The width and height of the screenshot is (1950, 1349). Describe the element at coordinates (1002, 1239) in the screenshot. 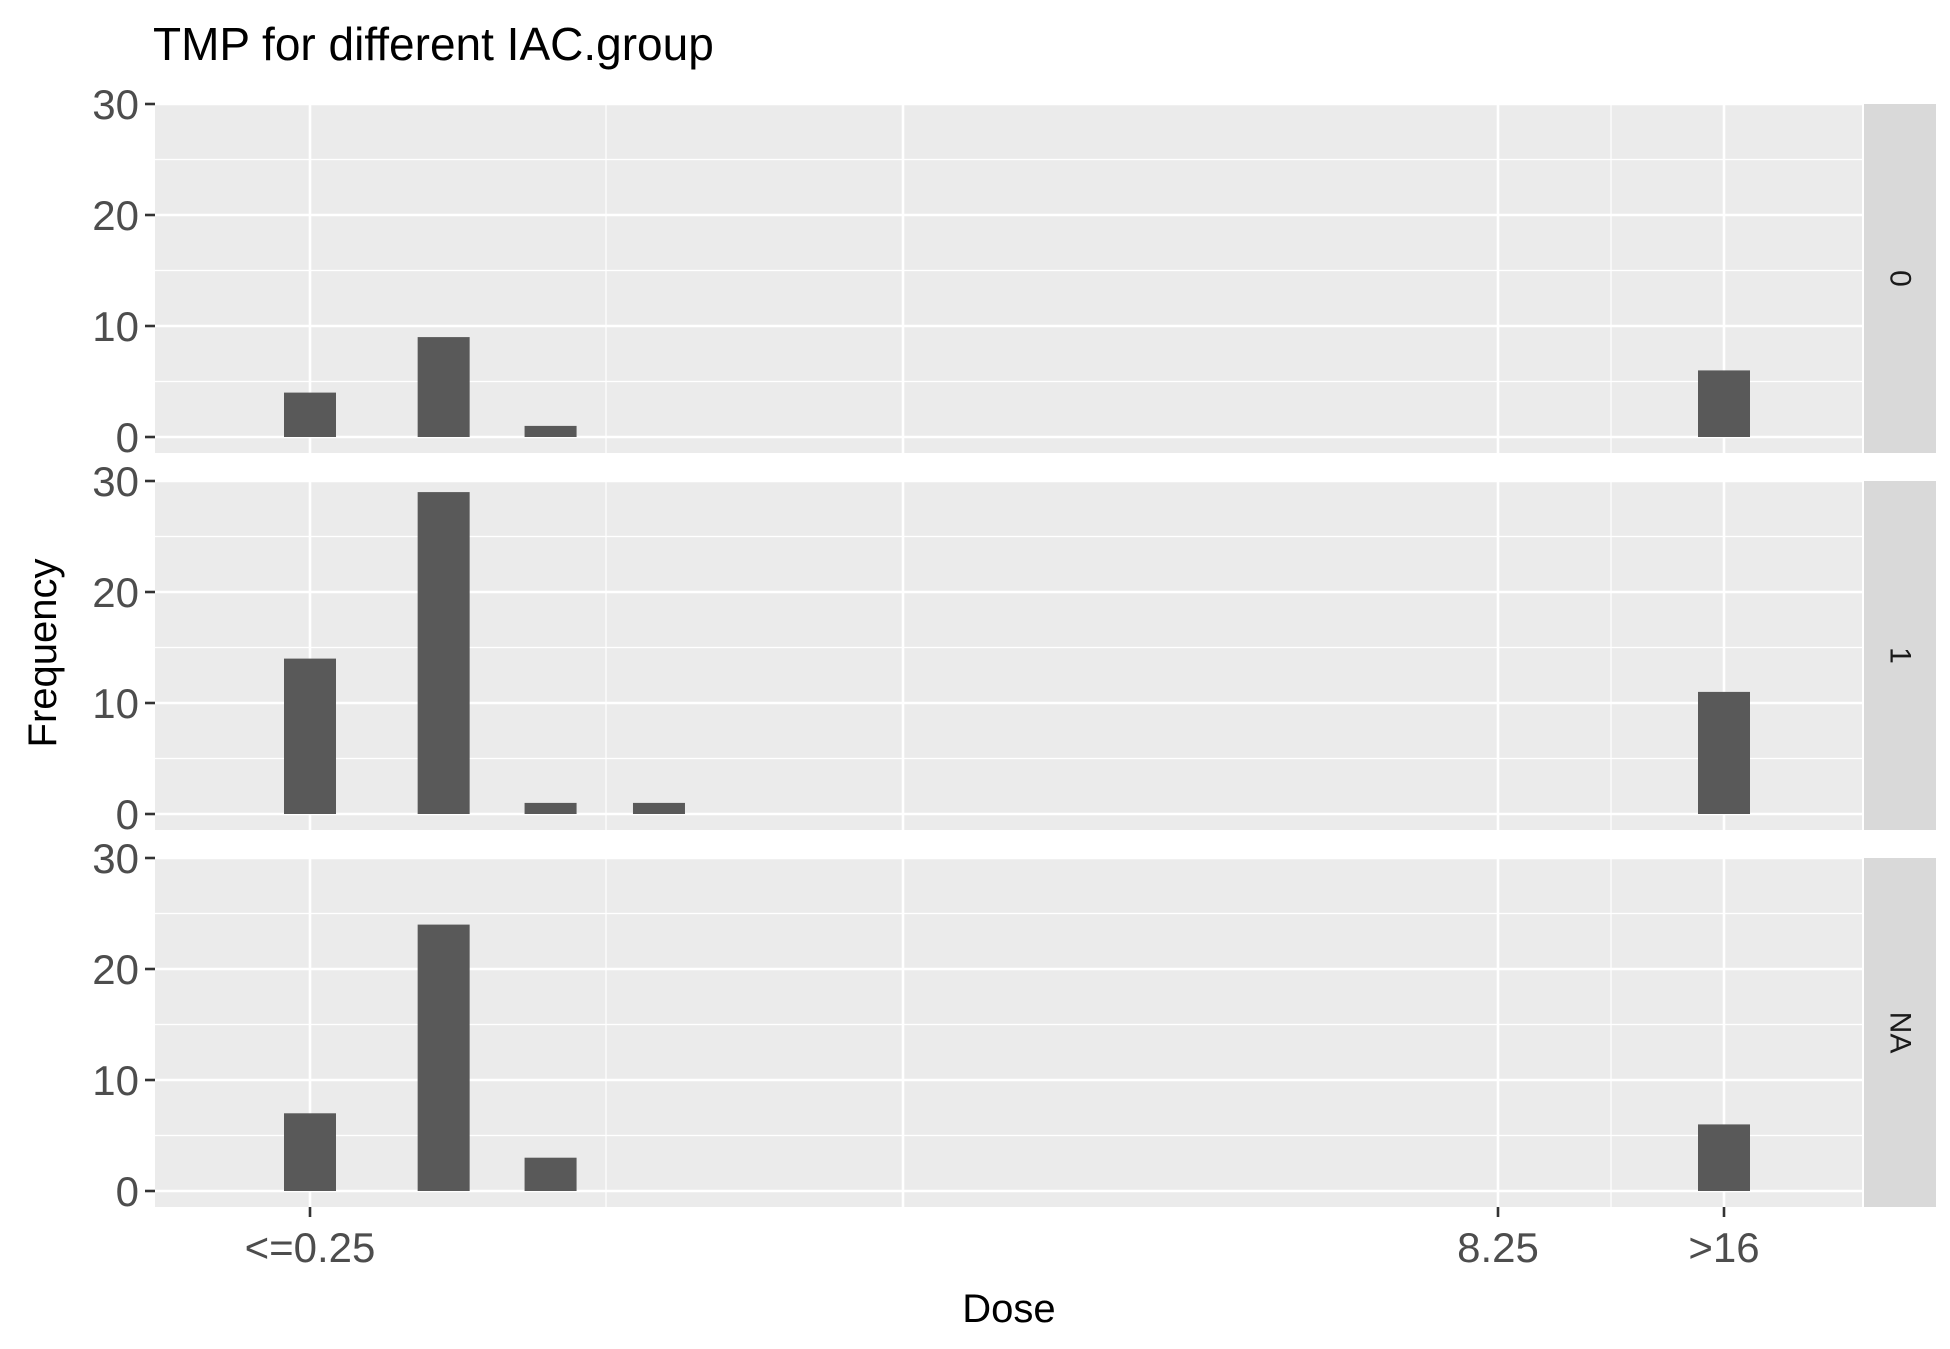

I see `x-axis: <=0.25 8.25 >16` at that location.